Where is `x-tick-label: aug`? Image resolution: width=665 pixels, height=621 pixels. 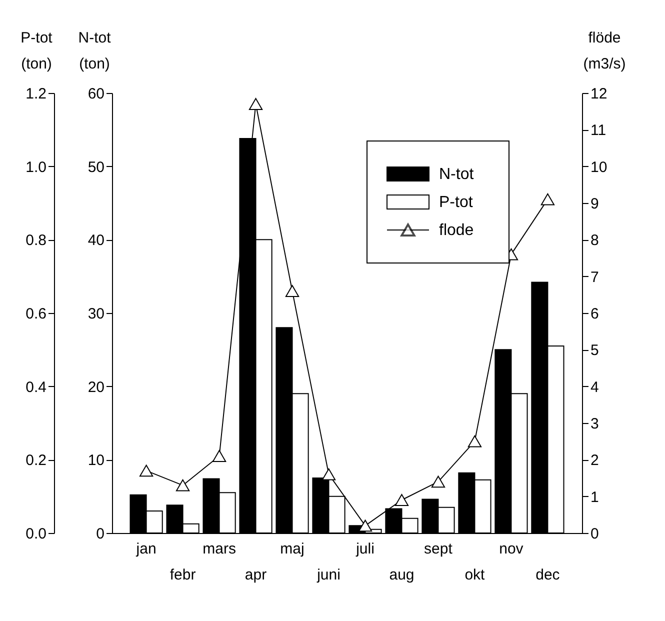
x-tick-label: aug is located at coordinates (401, 575).